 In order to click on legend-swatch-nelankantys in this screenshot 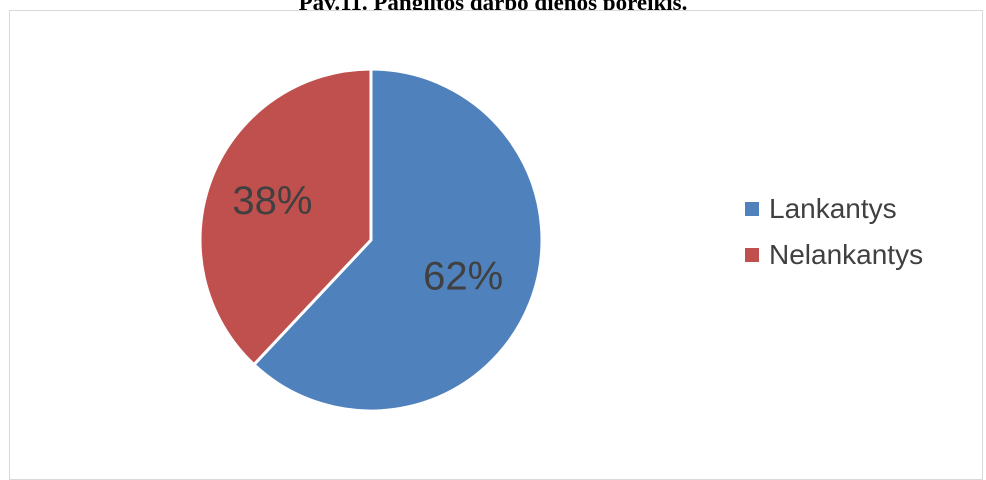, I will do `click(752, 255)`.